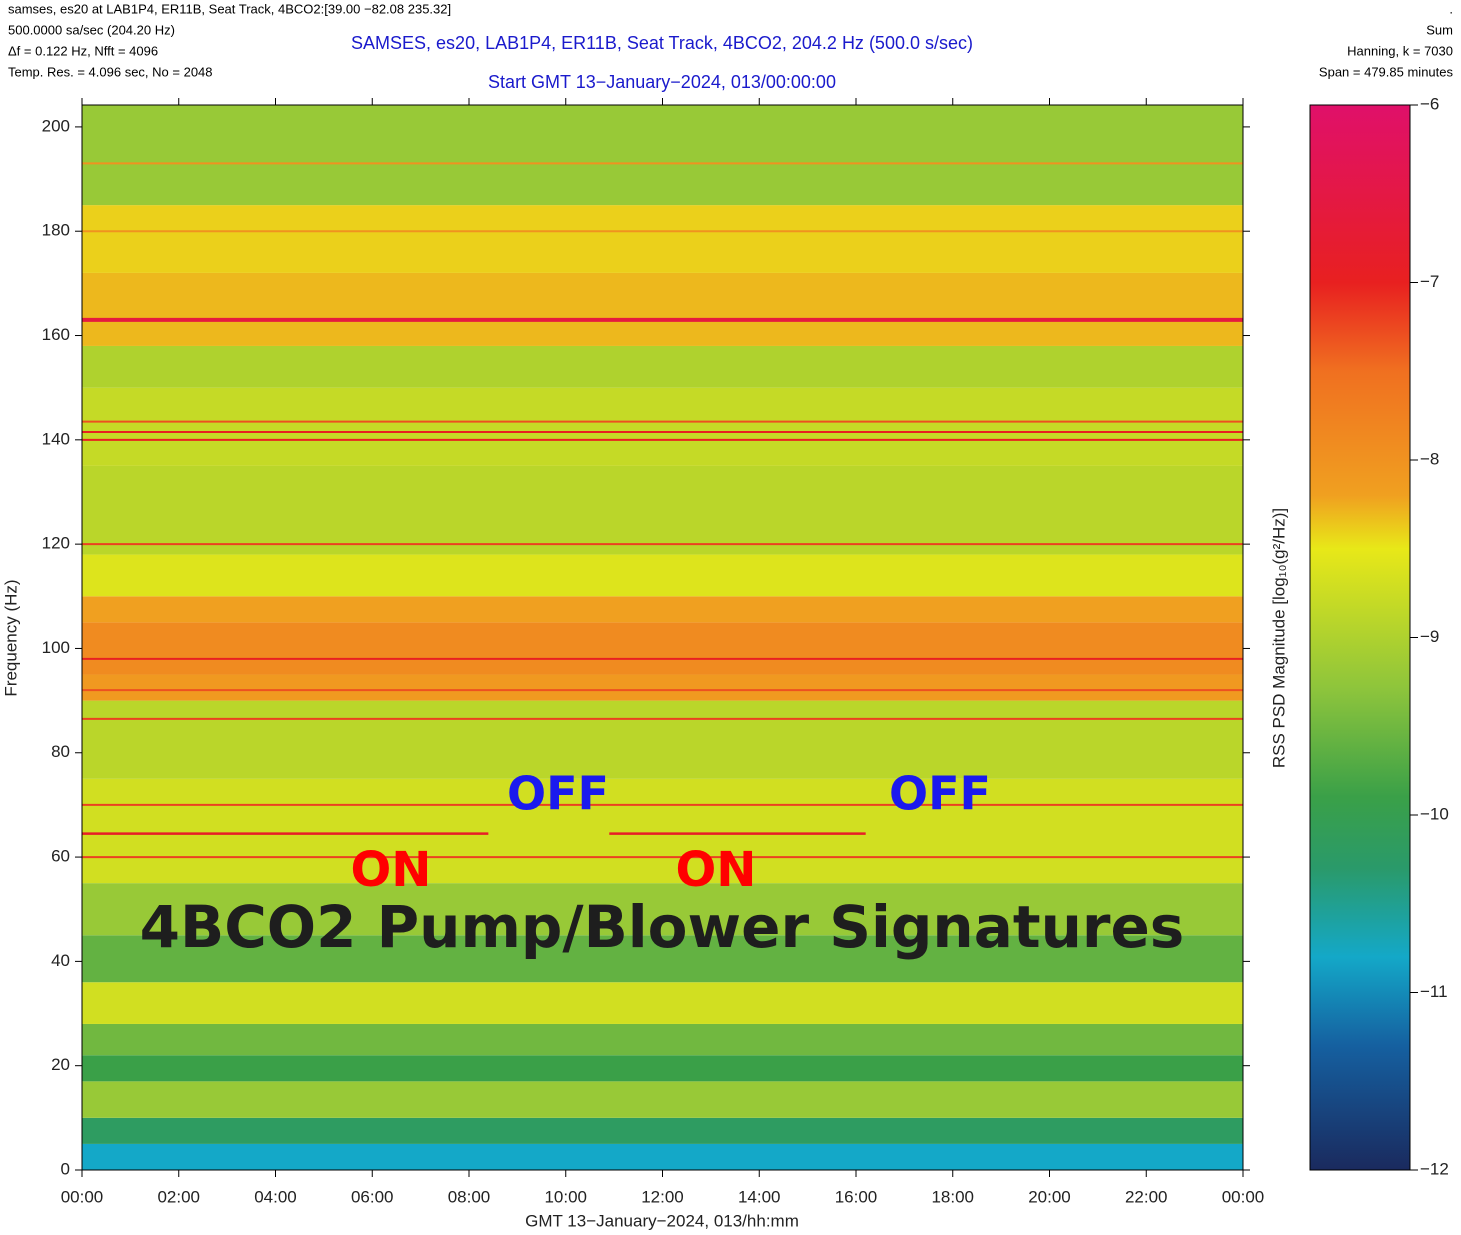 This screenshot has width=1461, height=1235. Describe the element at coordinates (60, 856) in the screenshot. I see `y-tick-label: 60` at that location.